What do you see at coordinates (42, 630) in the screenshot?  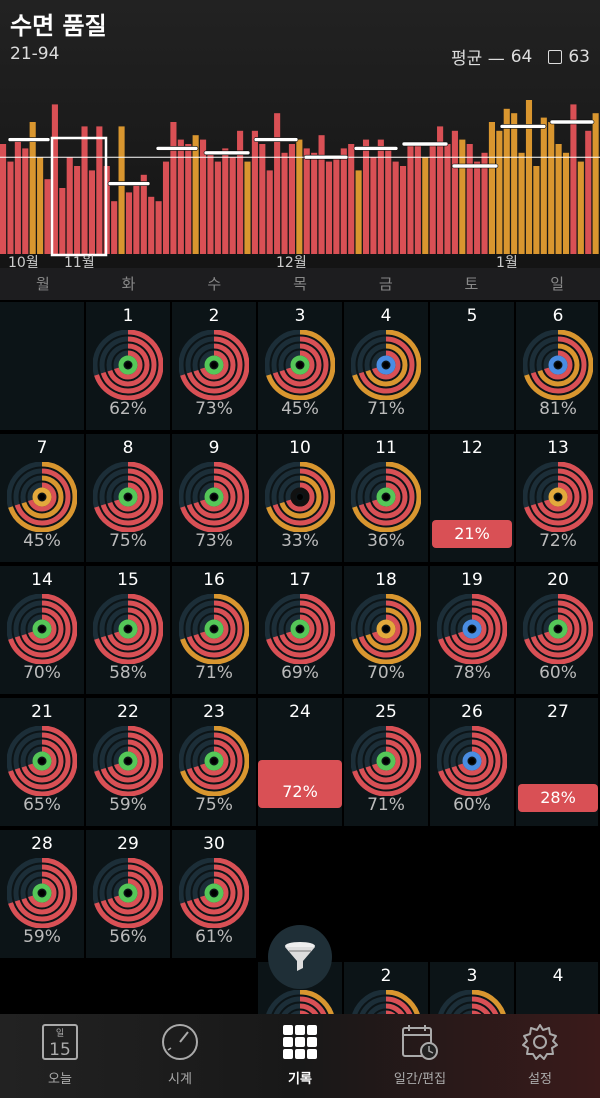 I see `calendar-day-cell: 14 70%` at bounding box center [42, 630].